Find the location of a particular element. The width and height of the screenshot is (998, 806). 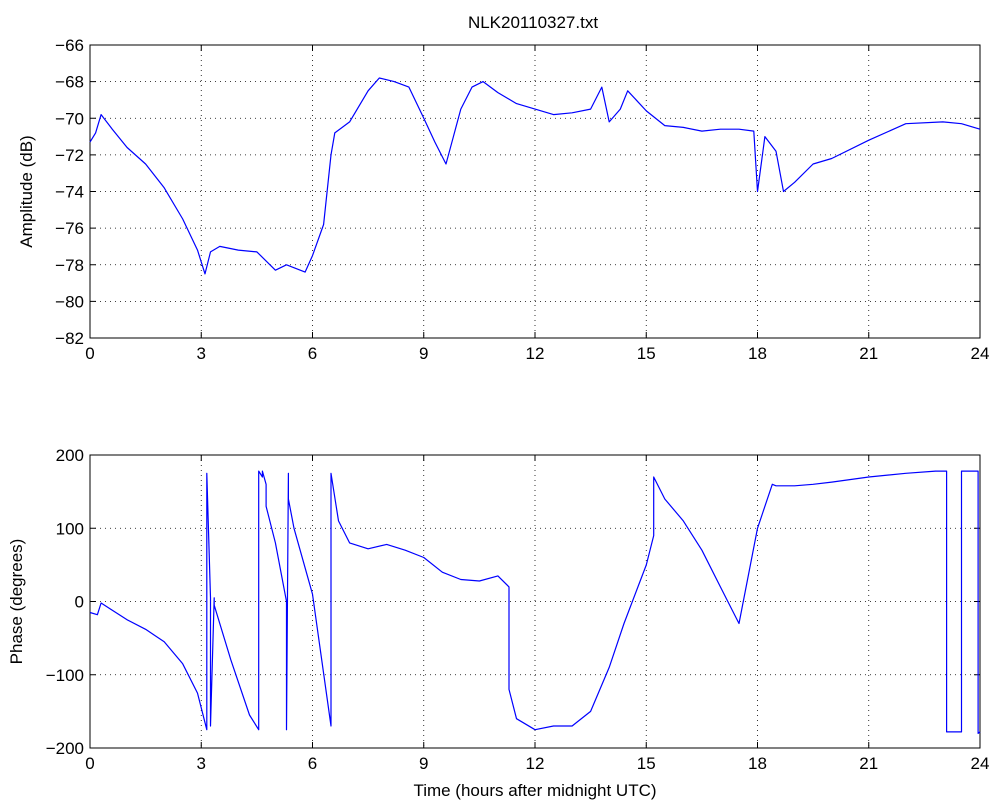

phase-y-tick-label: −100 is located at coordinates (65, 675).